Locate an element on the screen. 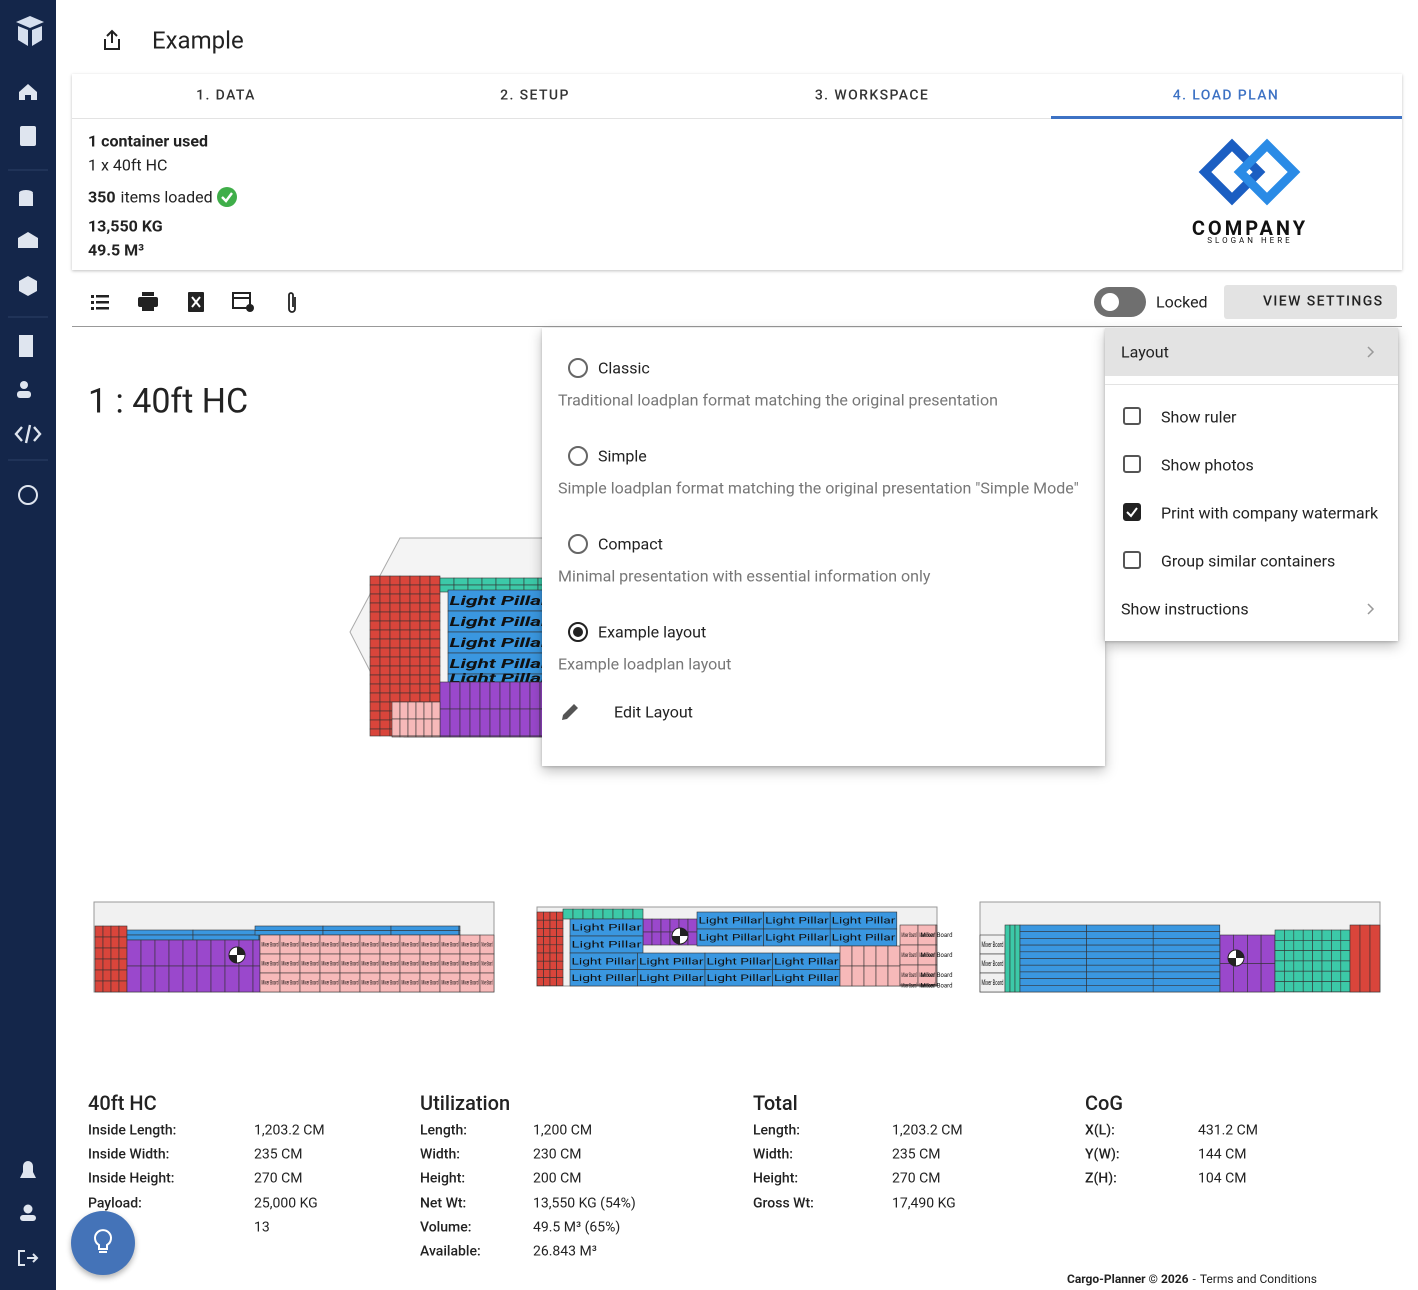 The image size is (1418, 1290). view-settings-button is located at coordinates (1310, 302).